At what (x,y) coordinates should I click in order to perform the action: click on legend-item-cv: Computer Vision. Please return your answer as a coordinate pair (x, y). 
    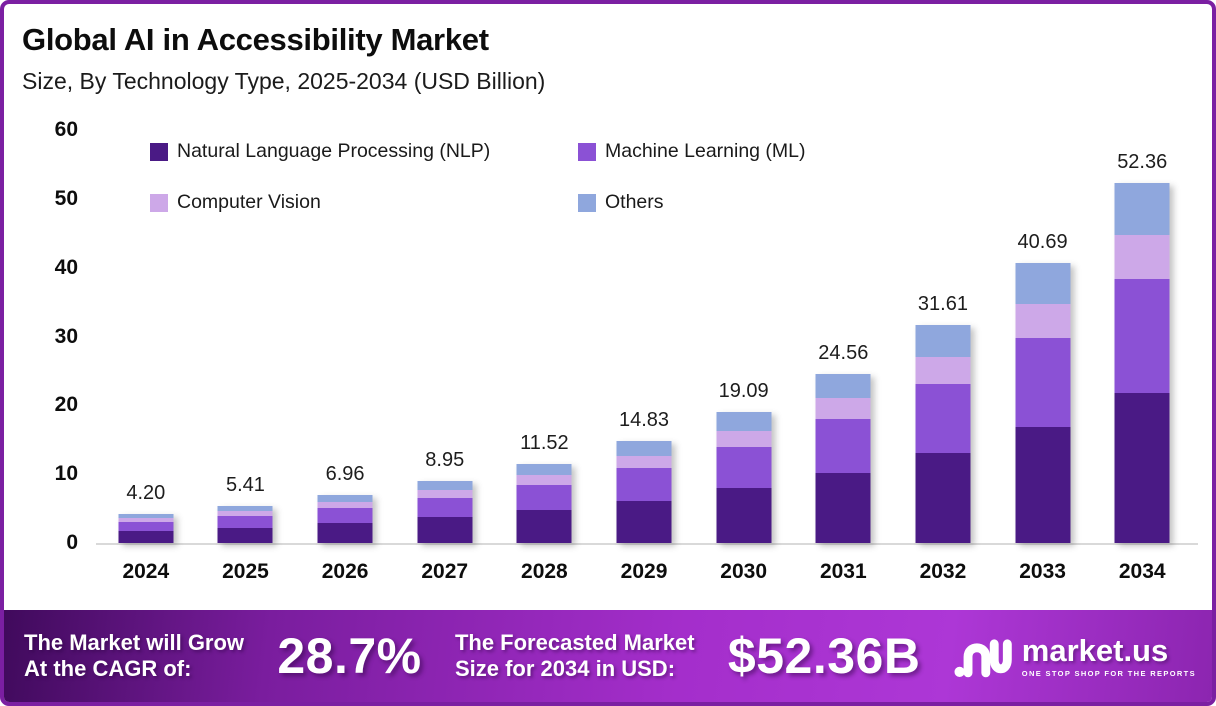
    Looking at the image, I should click on (364, 202).